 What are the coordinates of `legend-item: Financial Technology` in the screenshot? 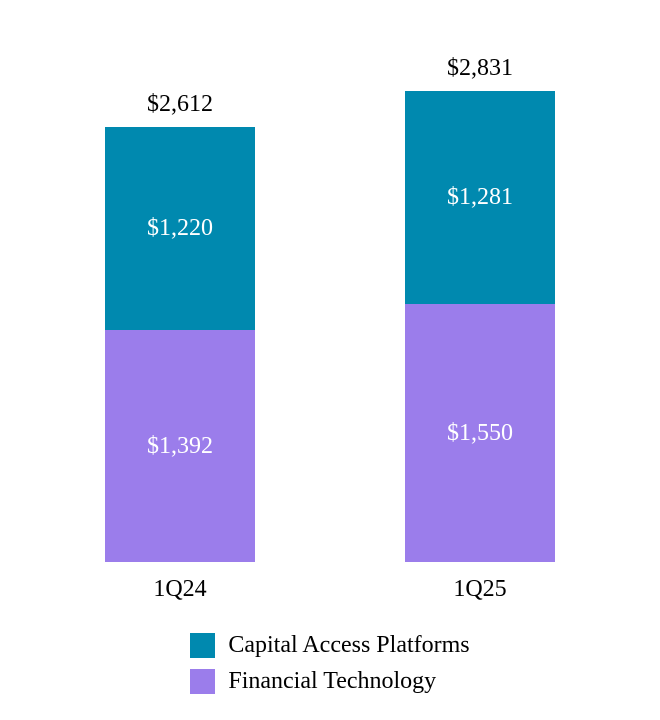 It's located at (313, 681).